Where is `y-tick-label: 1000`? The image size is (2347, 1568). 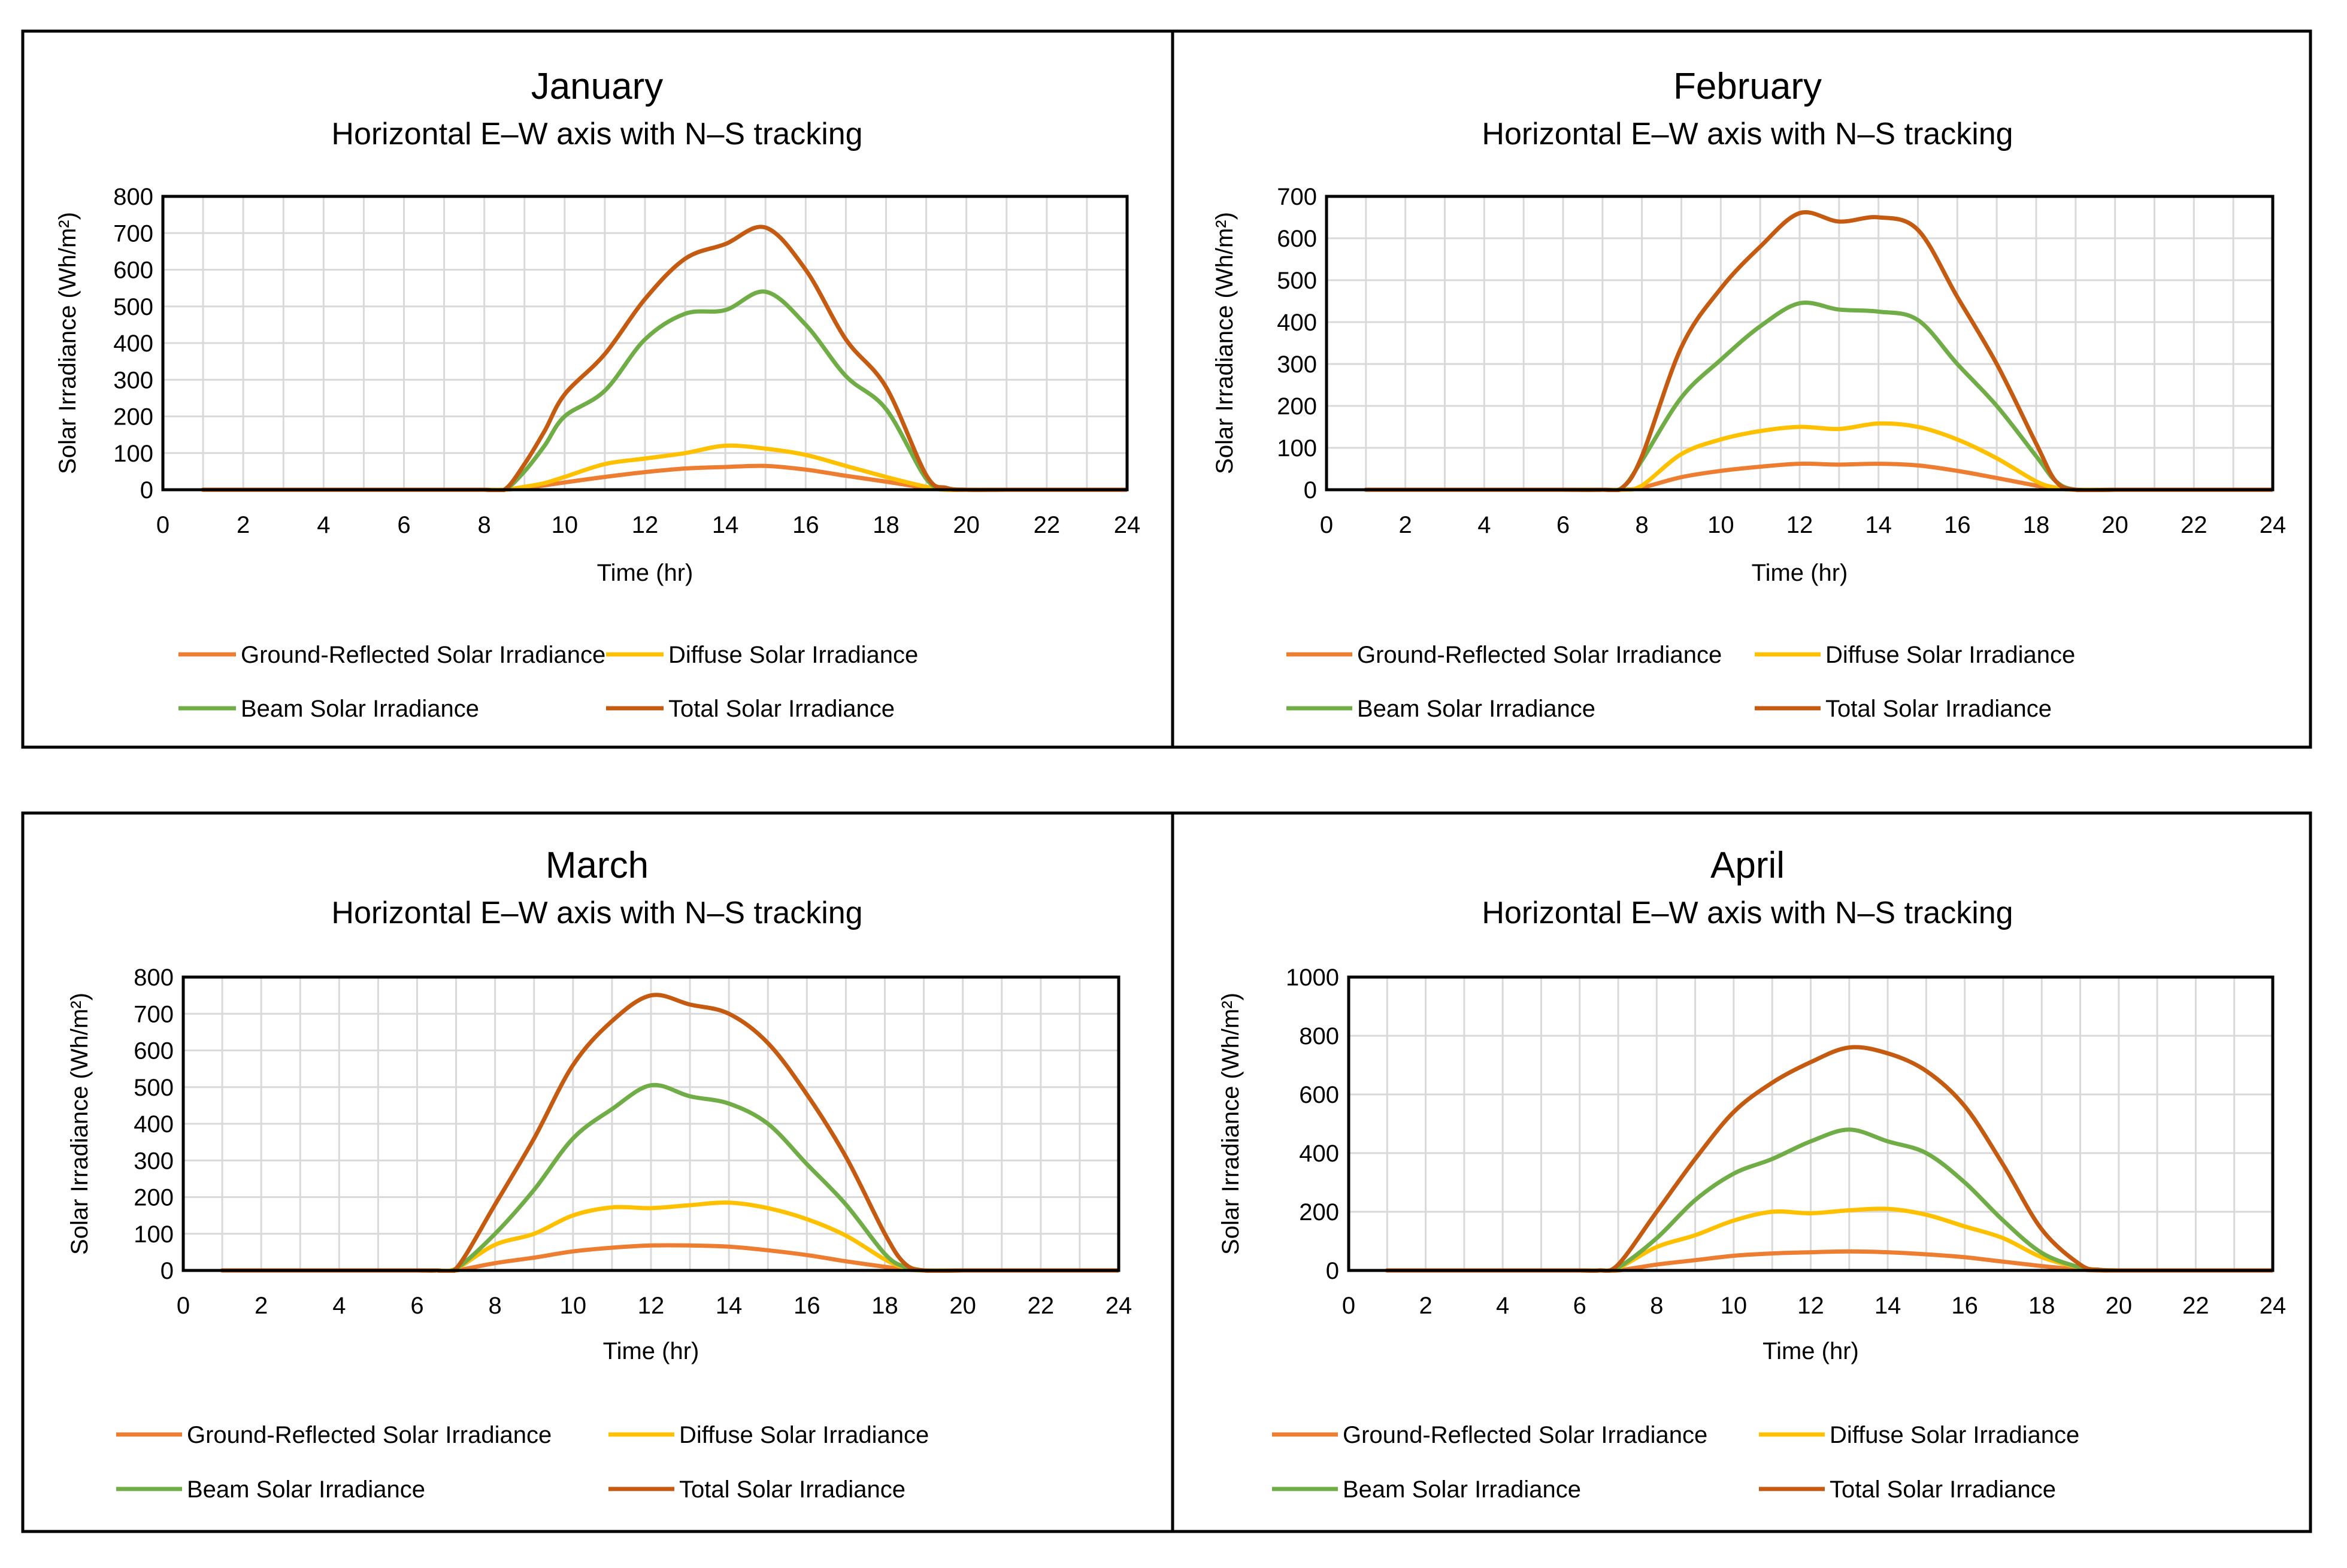 y-tick-label: 1000 is located at coordinates (1312, 978).